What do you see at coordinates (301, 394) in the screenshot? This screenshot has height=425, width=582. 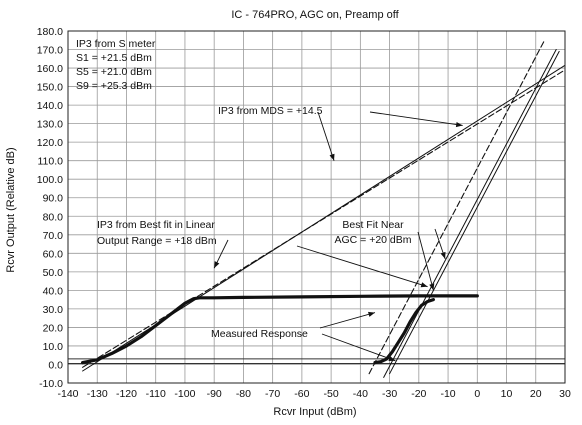 I see `x-tick-label: -60` at bounding box center [301, 394].